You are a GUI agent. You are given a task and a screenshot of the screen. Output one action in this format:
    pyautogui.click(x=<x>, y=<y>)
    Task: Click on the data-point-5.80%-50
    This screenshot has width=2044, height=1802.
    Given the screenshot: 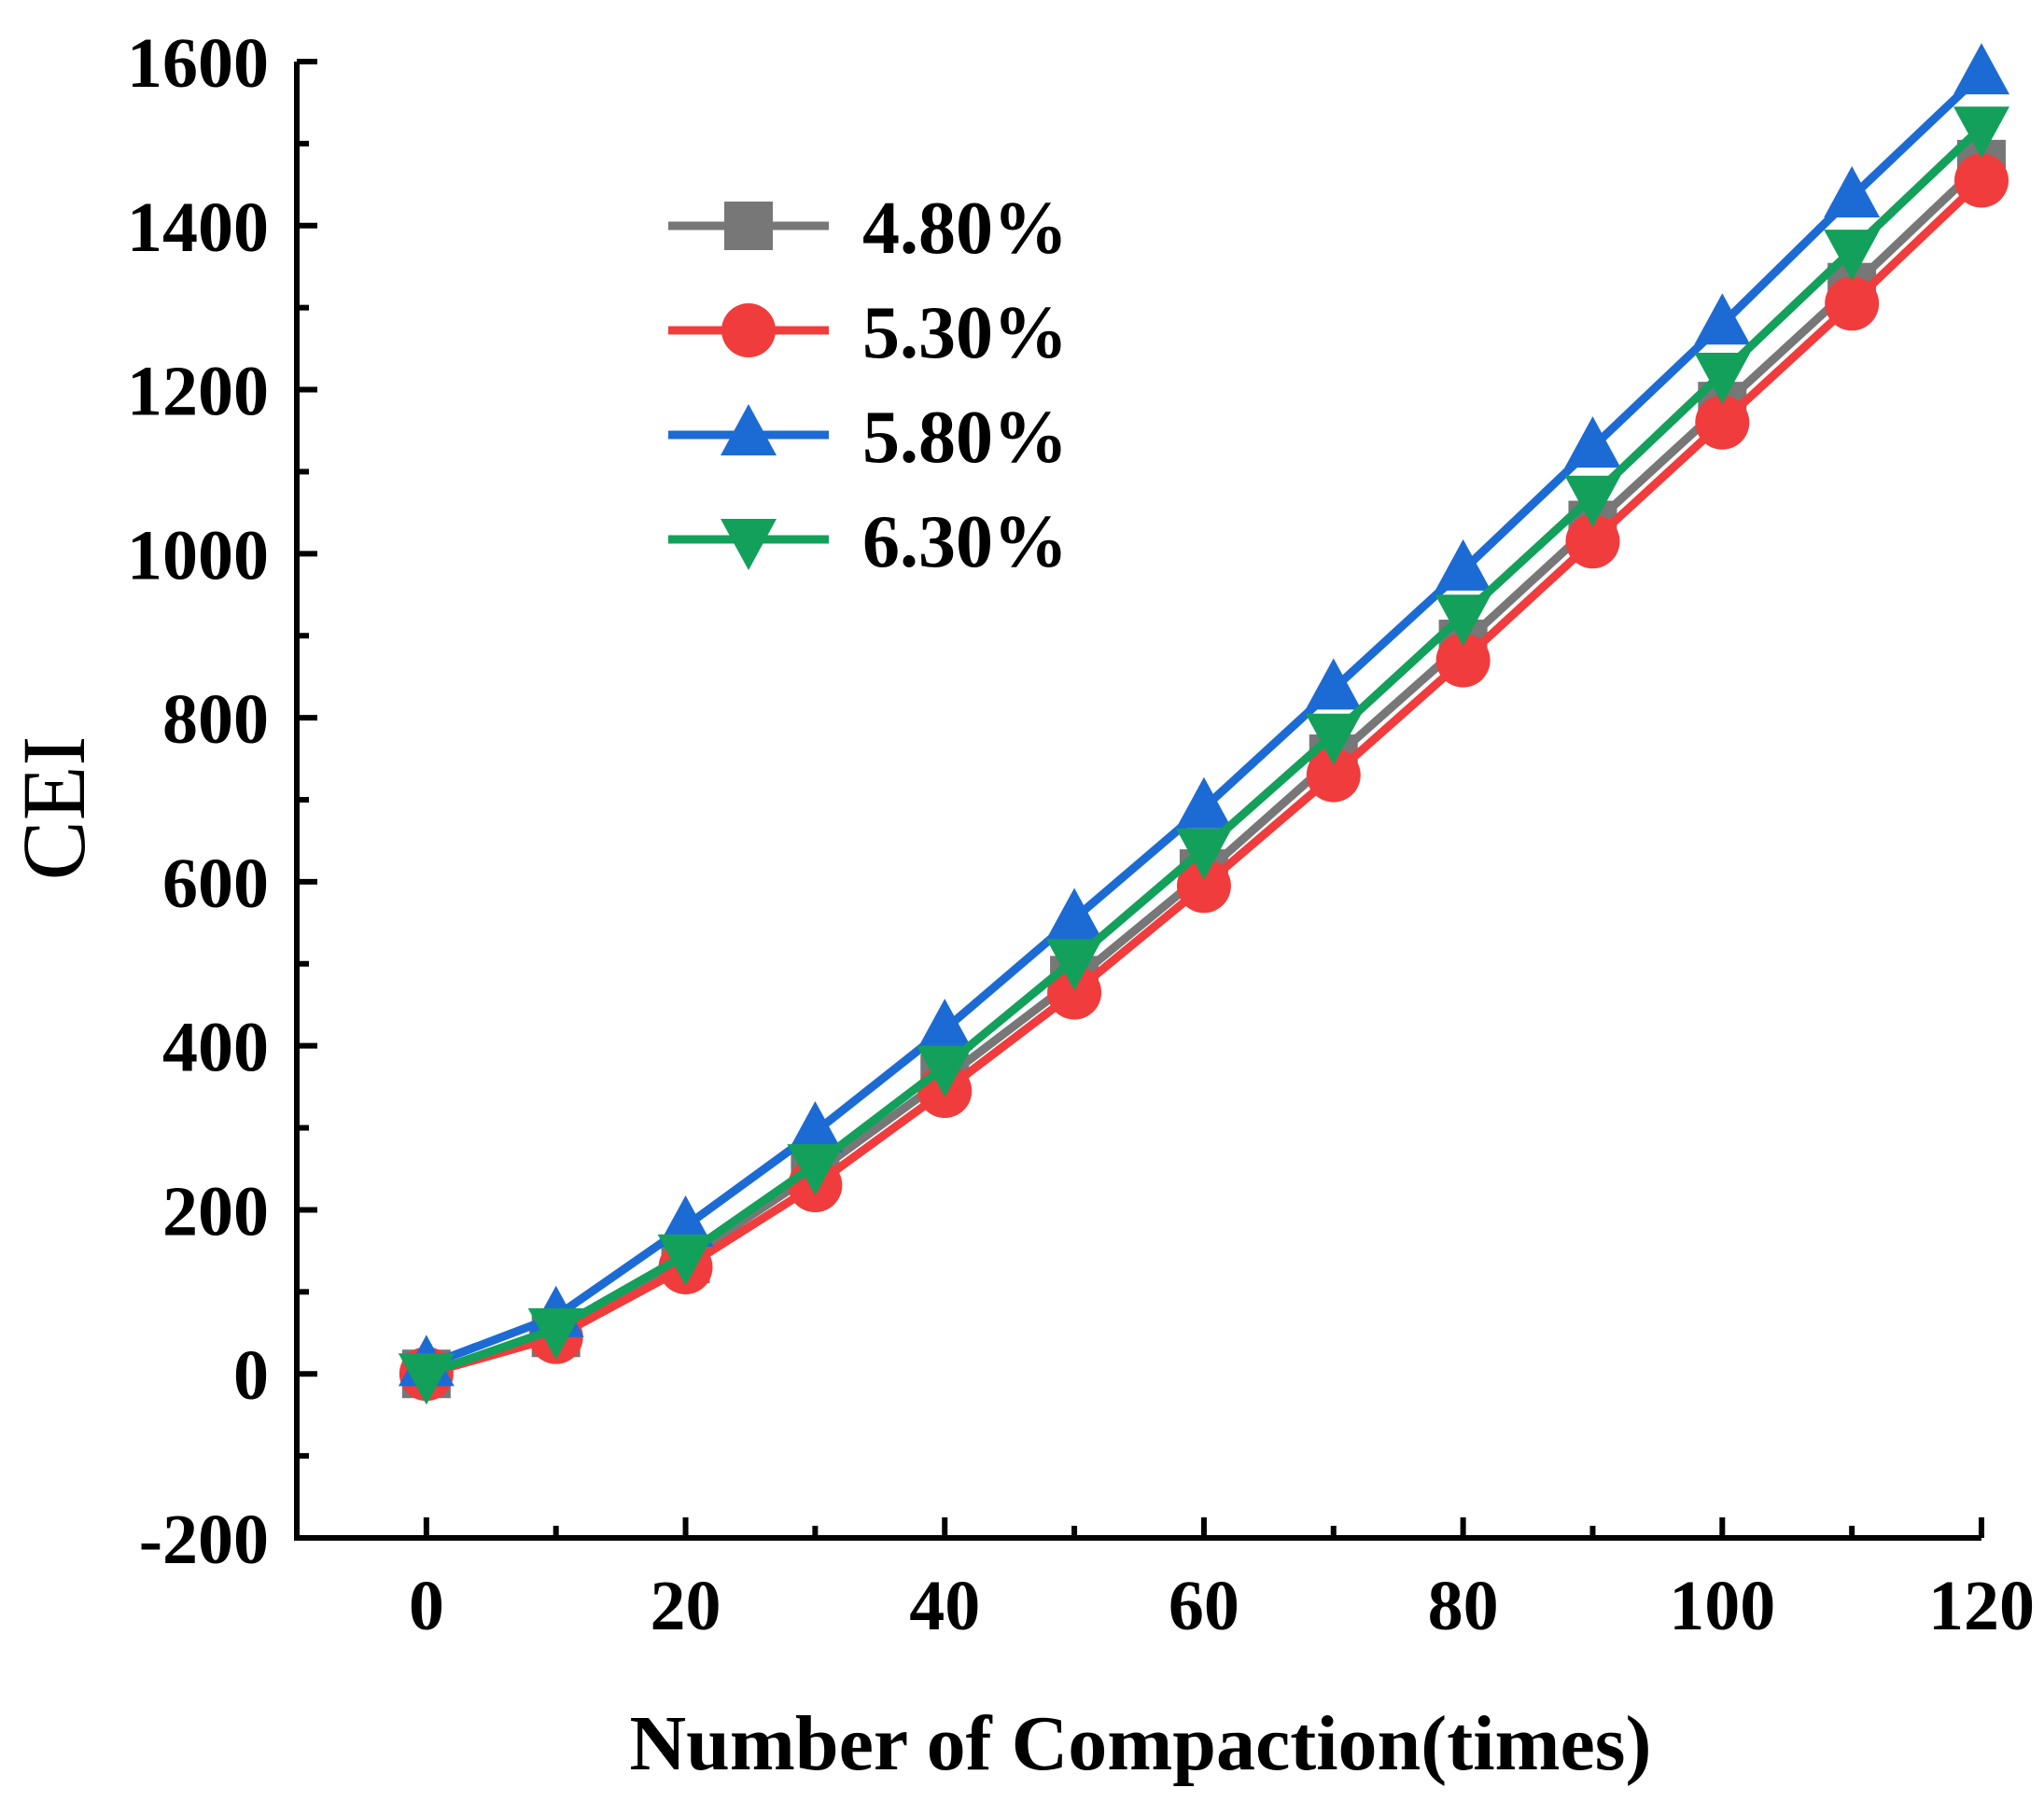 What is the action you would take?
    pyautogui.click(x=1074, y=913)
    